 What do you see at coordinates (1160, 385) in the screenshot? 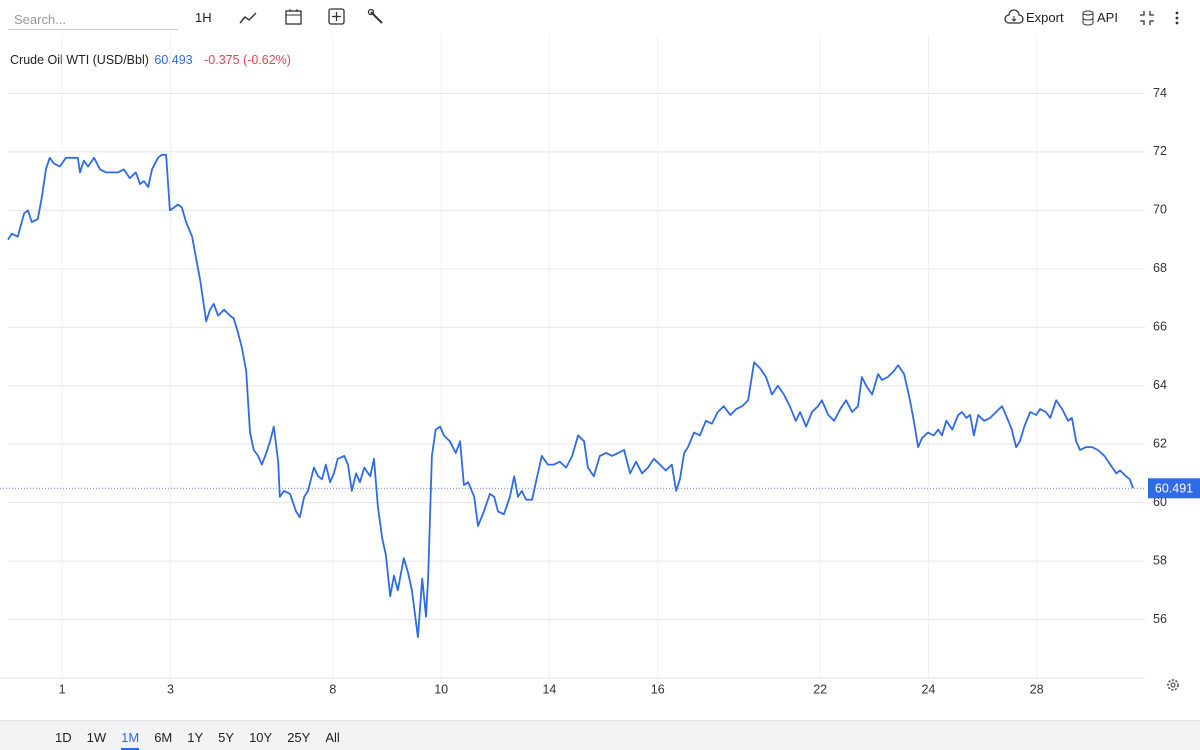
I see `y-tick-label: 64` at bounding box center [1160, 385].